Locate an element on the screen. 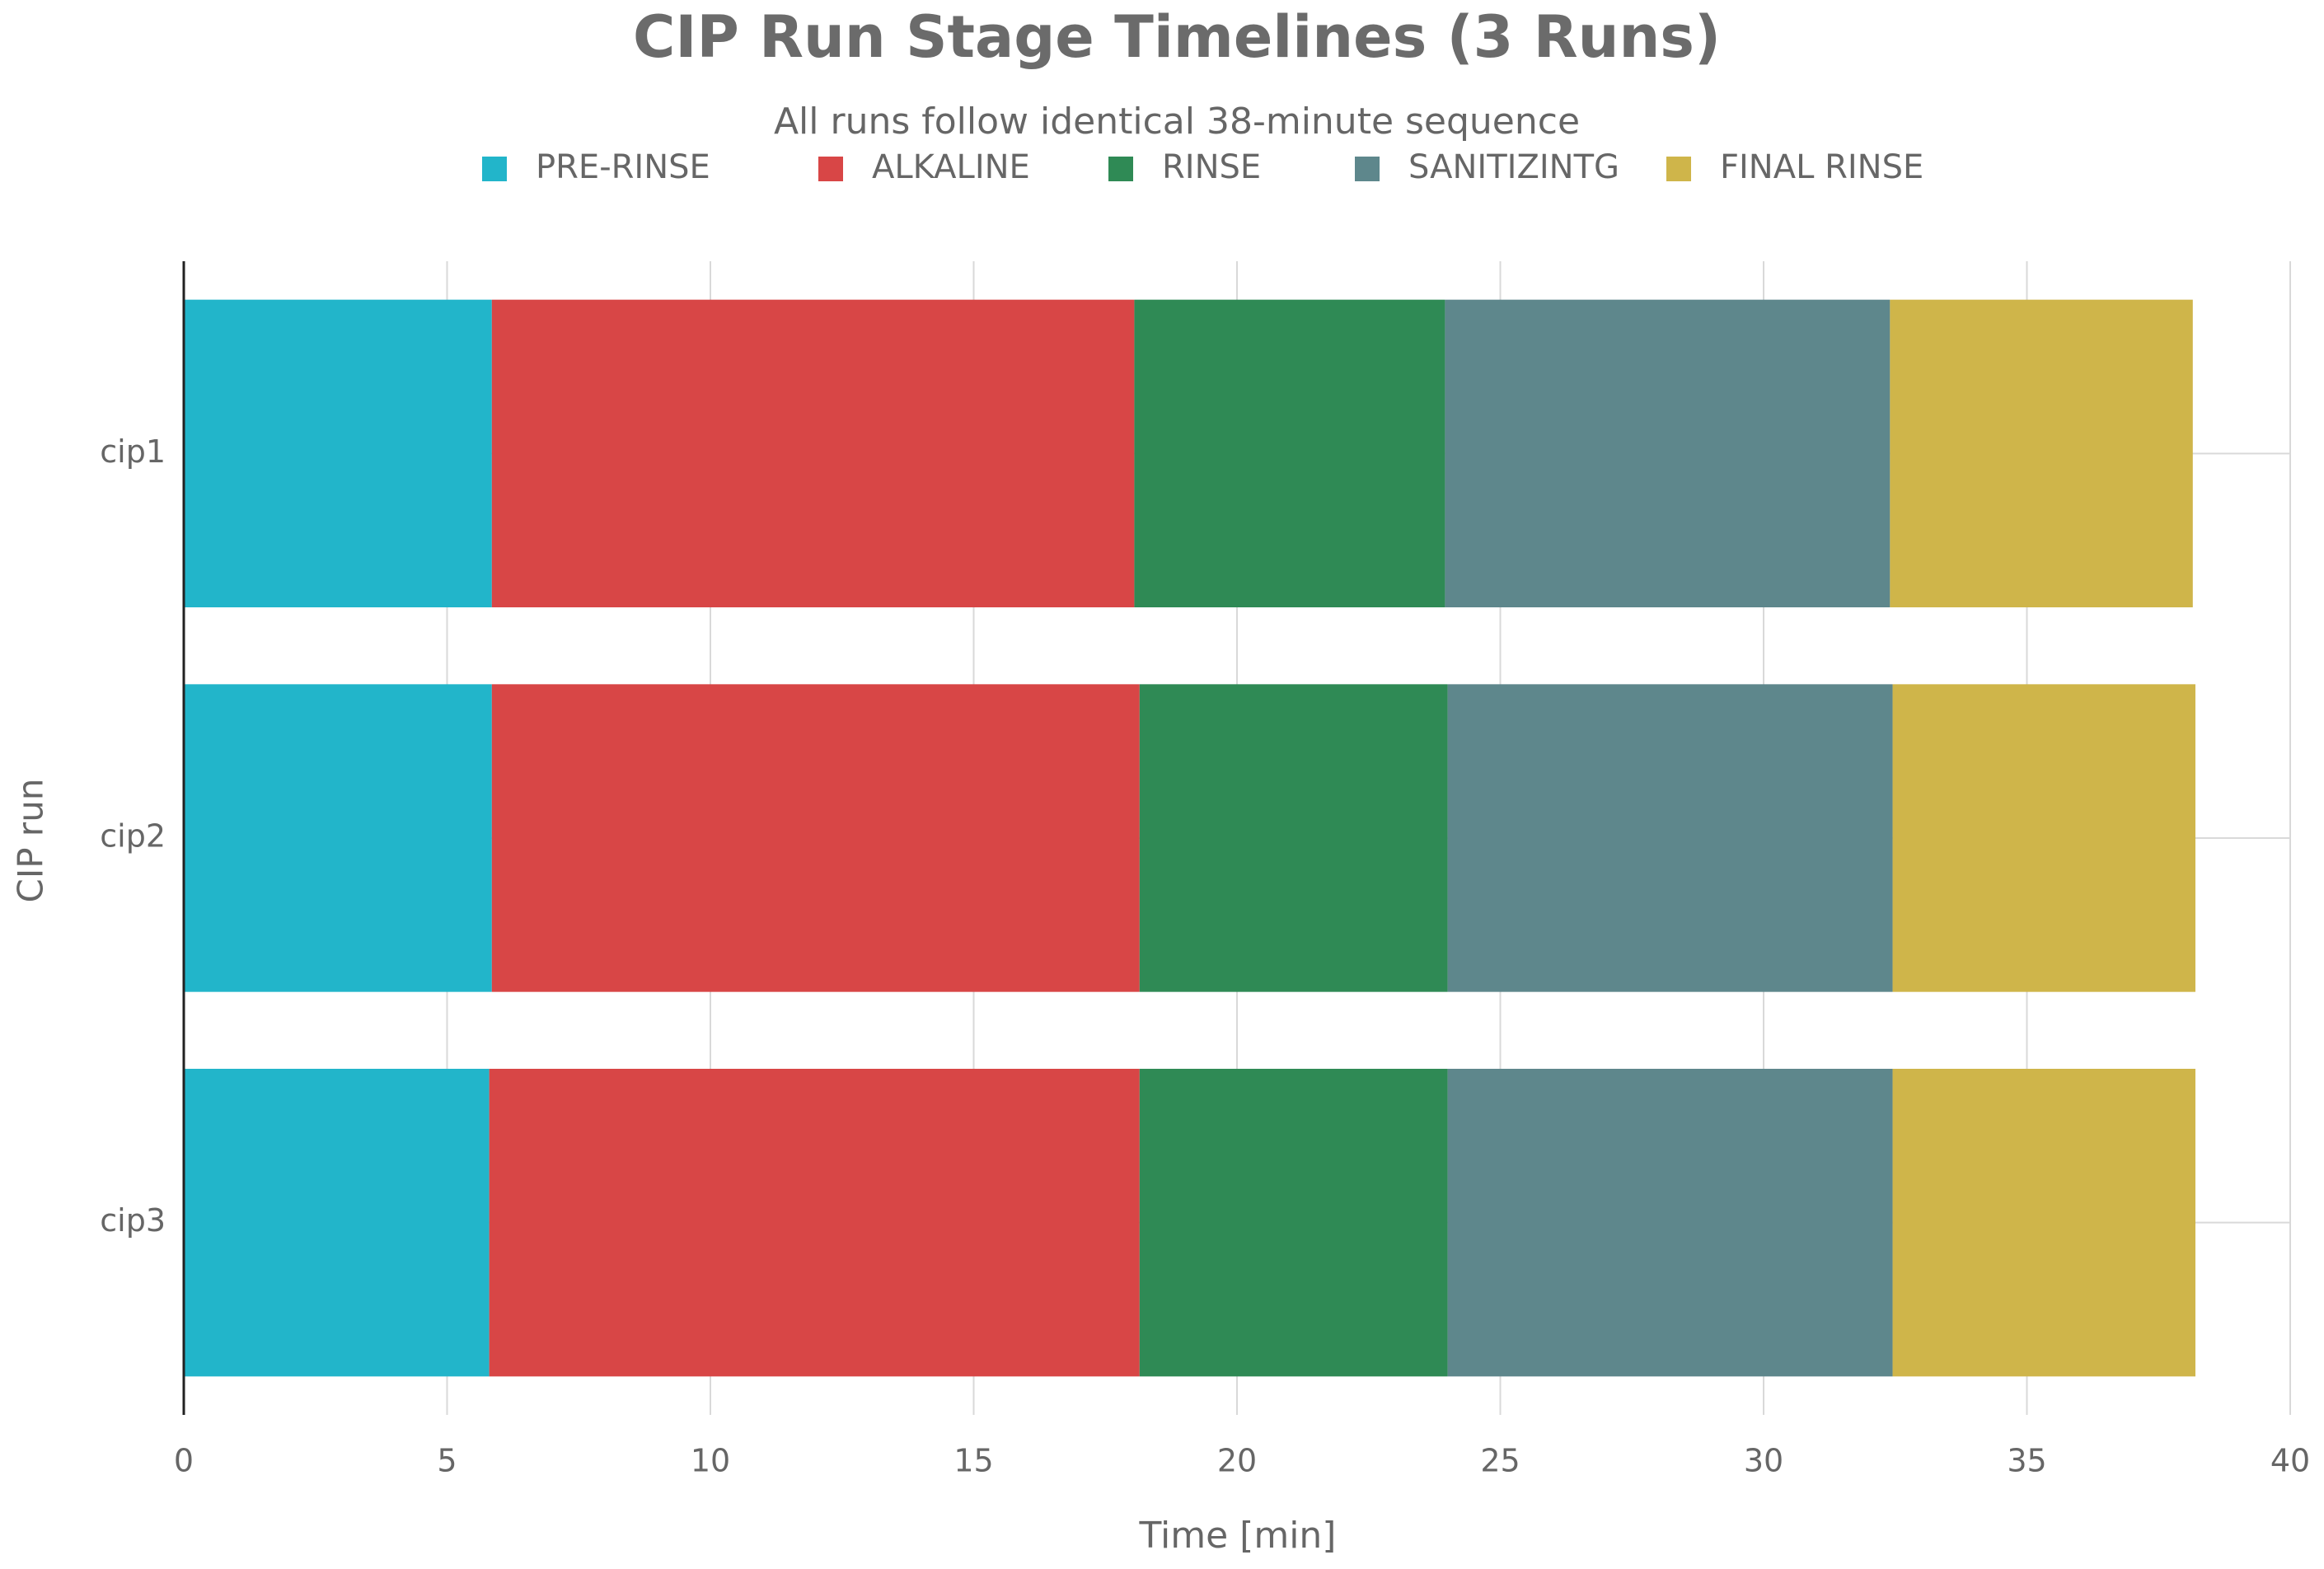 The image size is (2324, 1569). x-tick-label: 10 is located at coordinates (710, 1461).